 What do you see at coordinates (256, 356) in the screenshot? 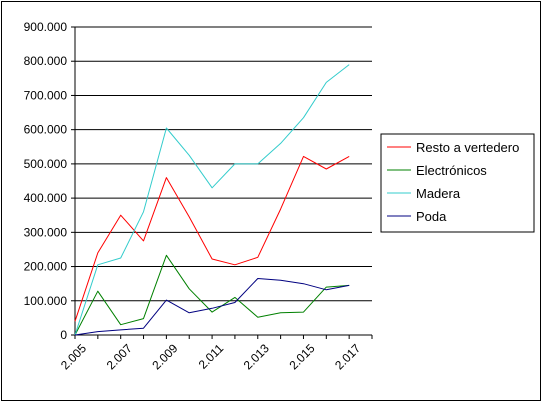
I see `x-tick-label: 2.013` at bounding box center [256, 356].